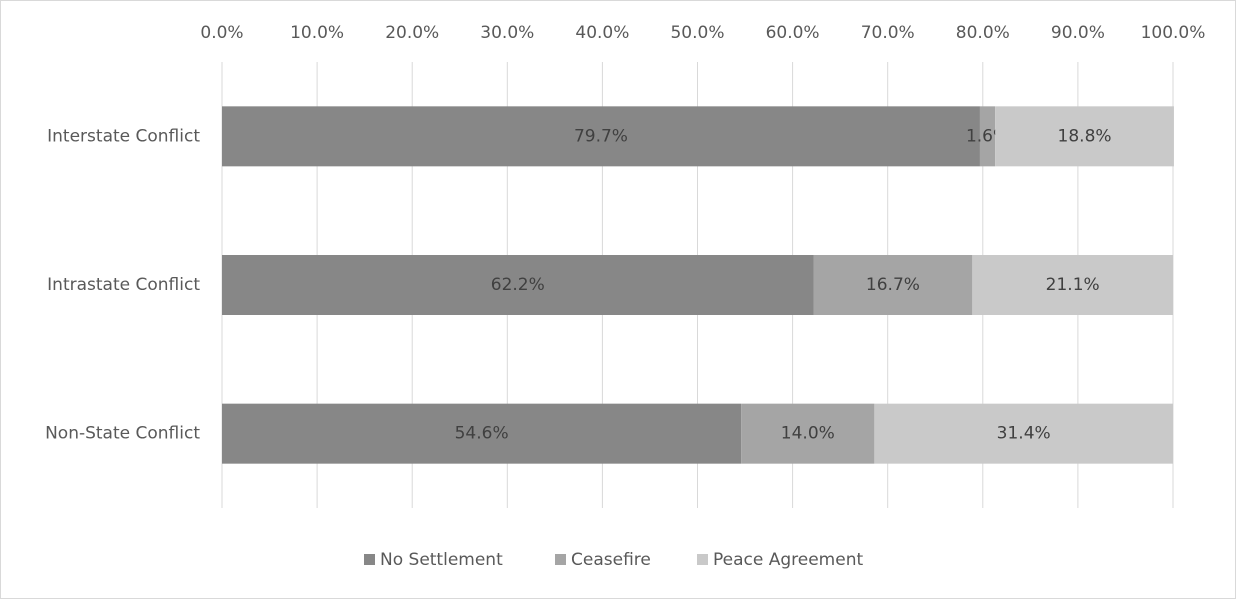  I want to click on x-tick-label: 20.0%, so click(412, 33).